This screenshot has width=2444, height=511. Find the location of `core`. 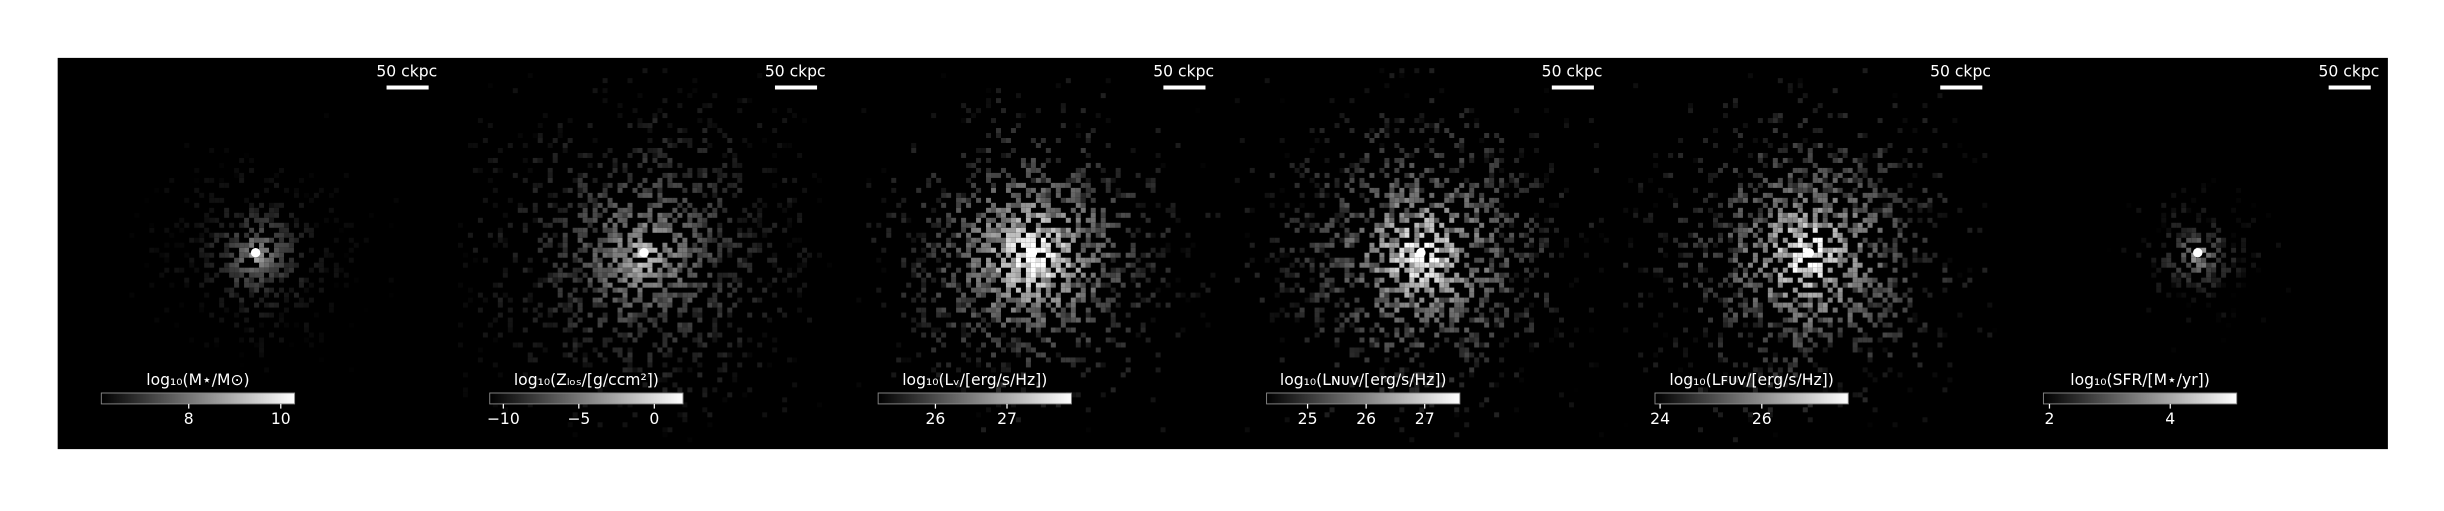

core is located at coordinates (1032, 253).